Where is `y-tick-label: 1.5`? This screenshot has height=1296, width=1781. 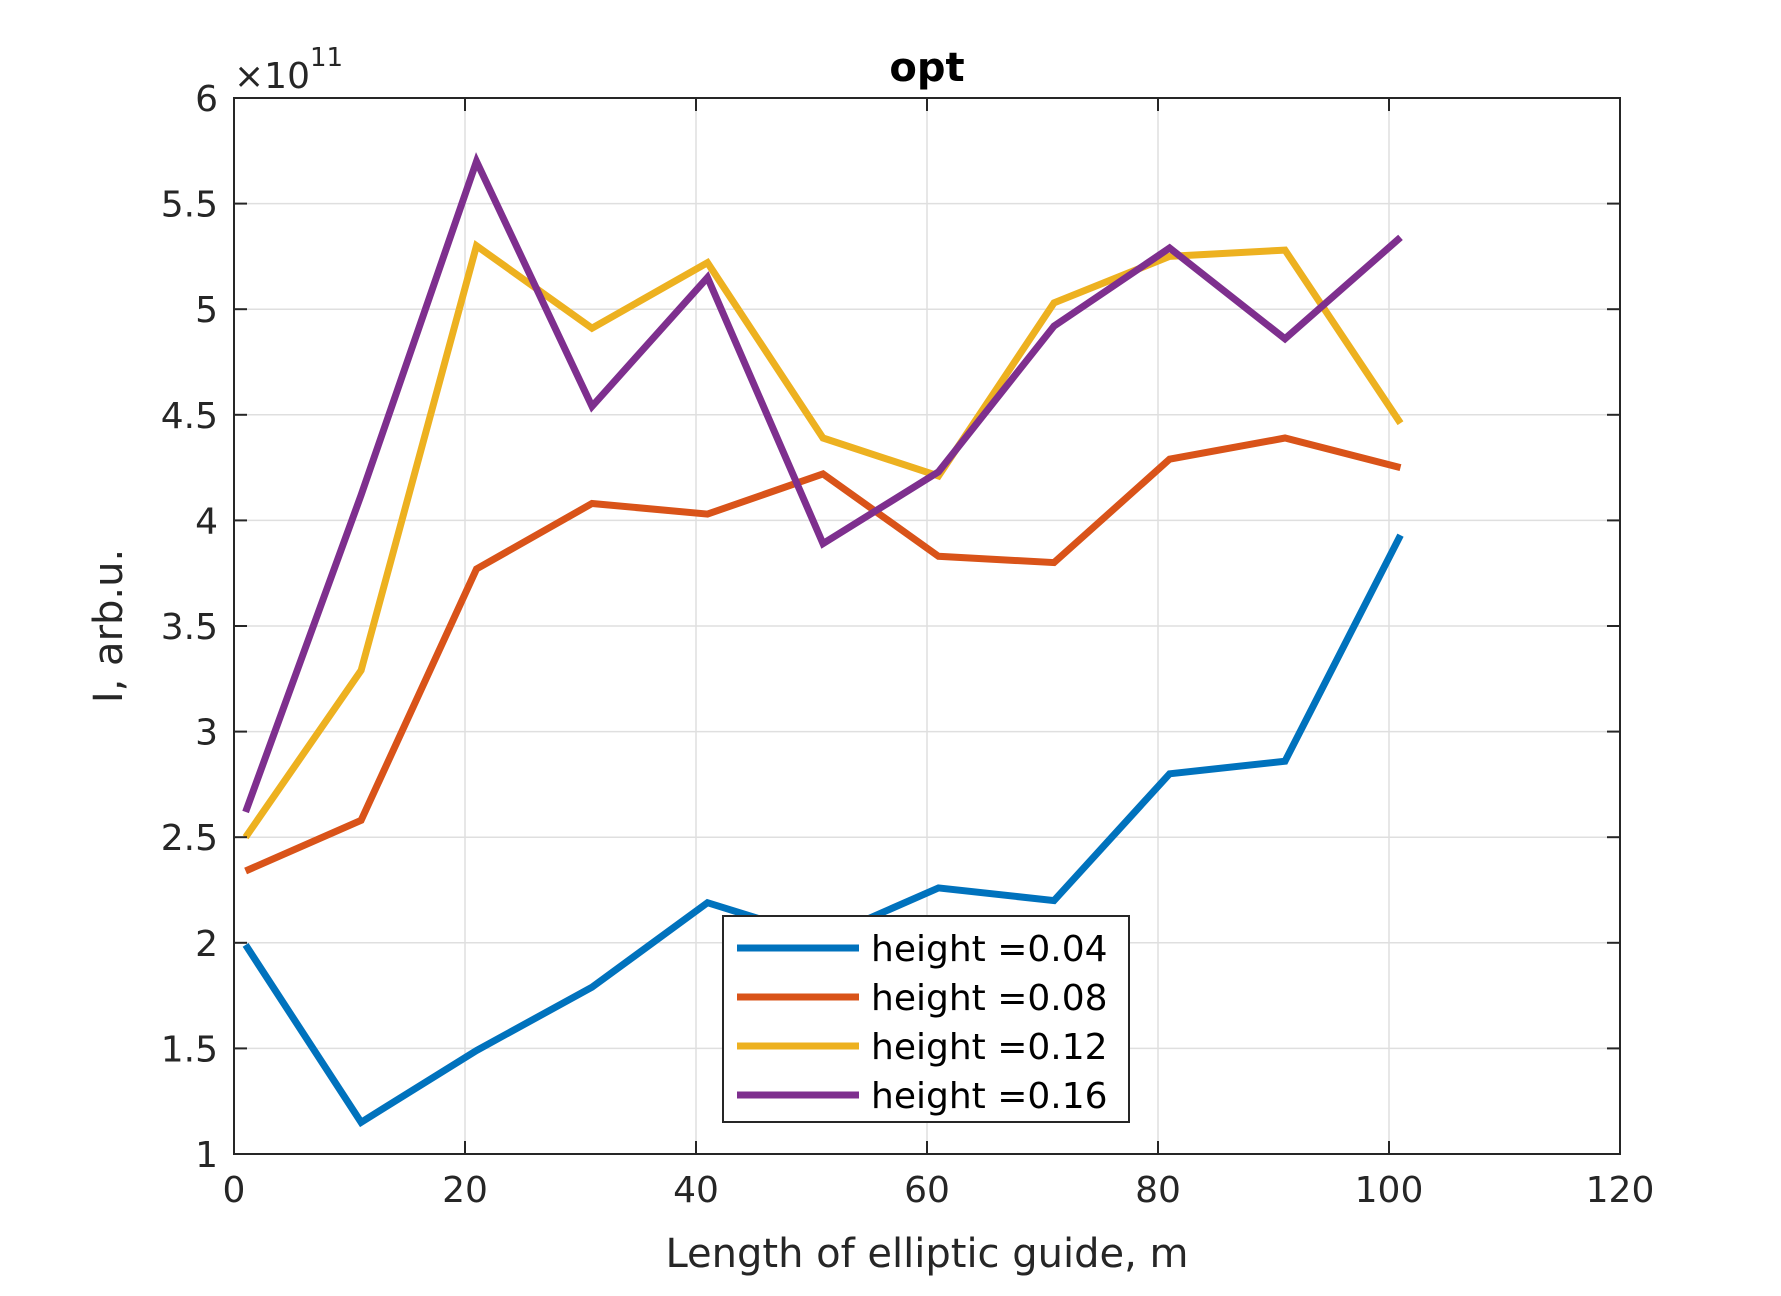
y-tick-label: 1.5 is located at coordinates (189, 1049).